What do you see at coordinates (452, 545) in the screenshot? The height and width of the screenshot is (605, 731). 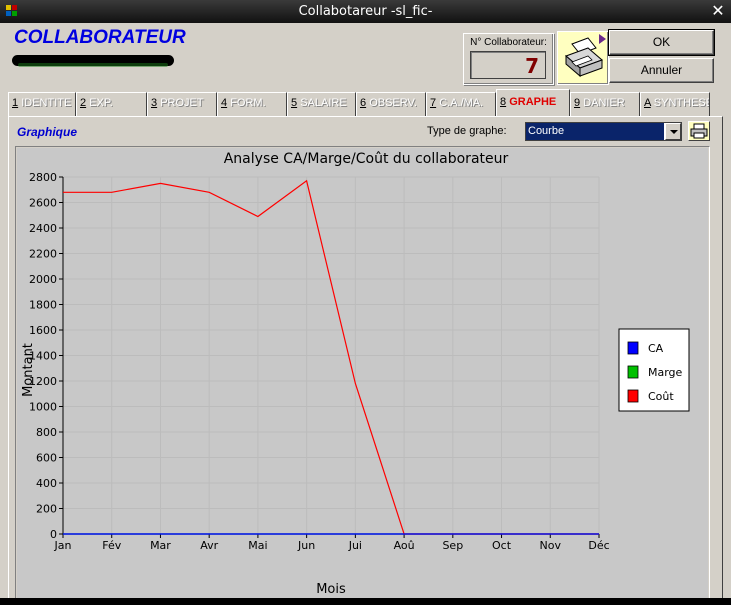 I see `x-tick-label: Sep` at bounding box center [452, 545].